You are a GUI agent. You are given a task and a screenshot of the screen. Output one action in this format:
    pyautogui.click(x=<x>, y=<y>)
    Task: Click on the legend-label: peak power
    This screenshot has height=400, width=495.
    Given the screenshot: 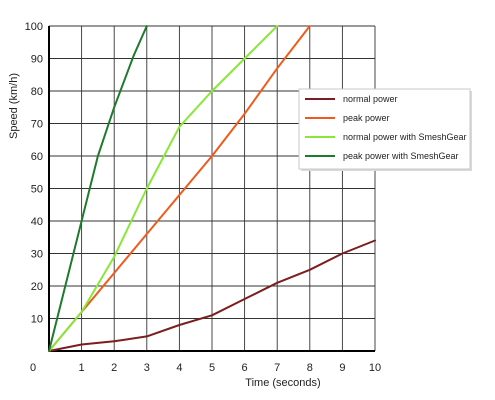 What is the action you would take?
    pyautogui.click(x=366, y=118)
    